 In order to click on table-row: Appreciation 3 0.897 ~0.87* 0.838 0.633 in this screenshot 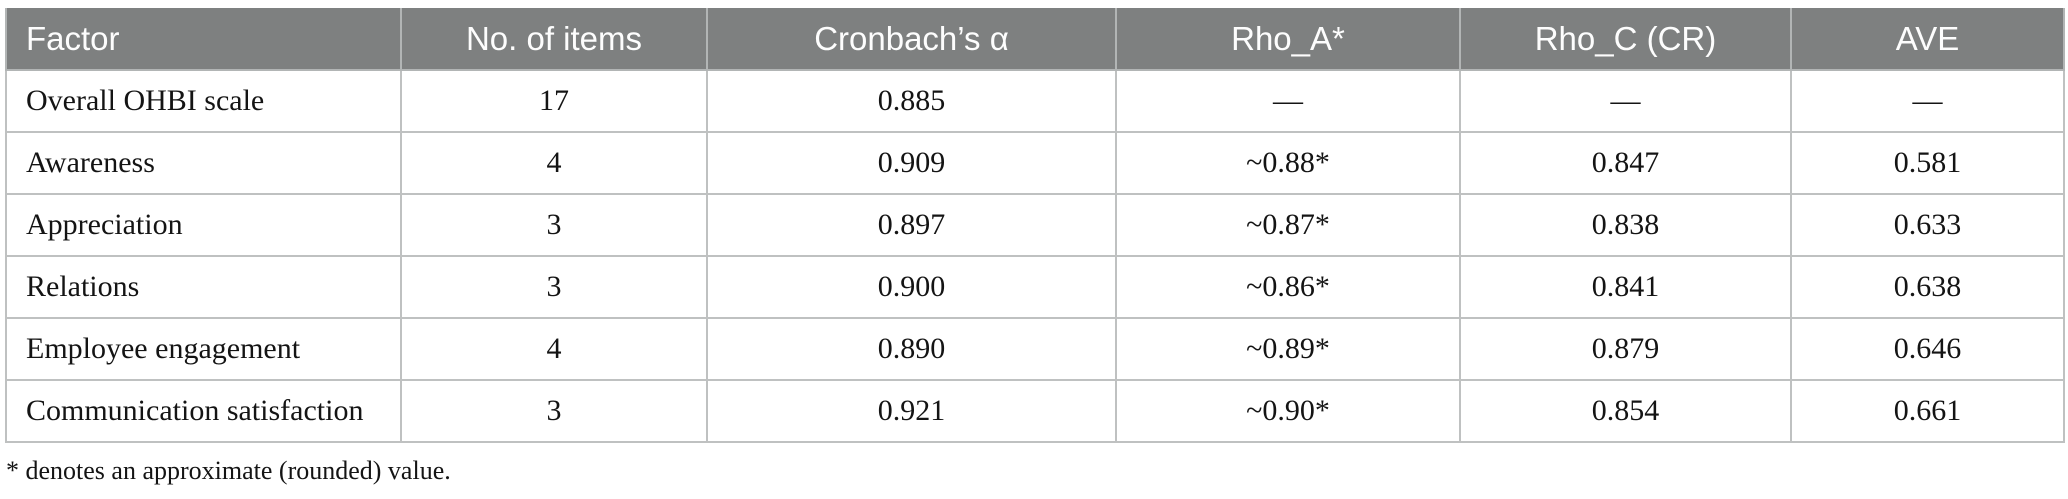, I will do `click(1035, 225)`.